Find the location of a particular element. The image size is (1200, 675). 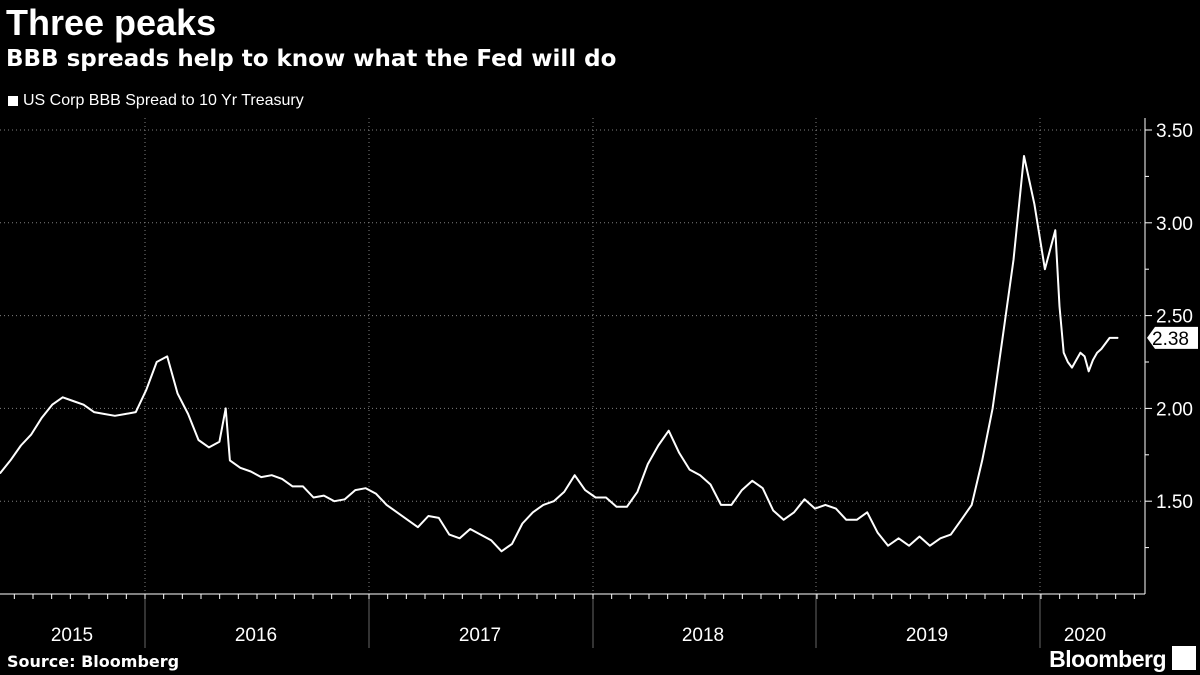

legend-swatch is located at coordinates (13, 101).